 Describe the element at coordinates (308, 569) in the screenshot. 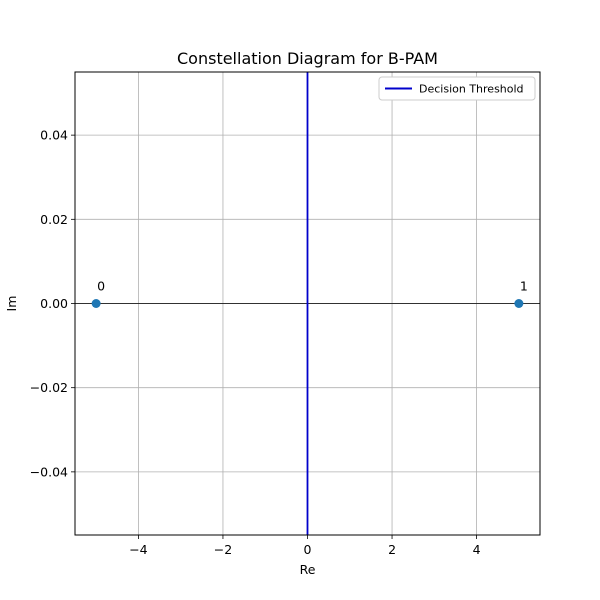

I see `x-axis-label: Re` at that location.